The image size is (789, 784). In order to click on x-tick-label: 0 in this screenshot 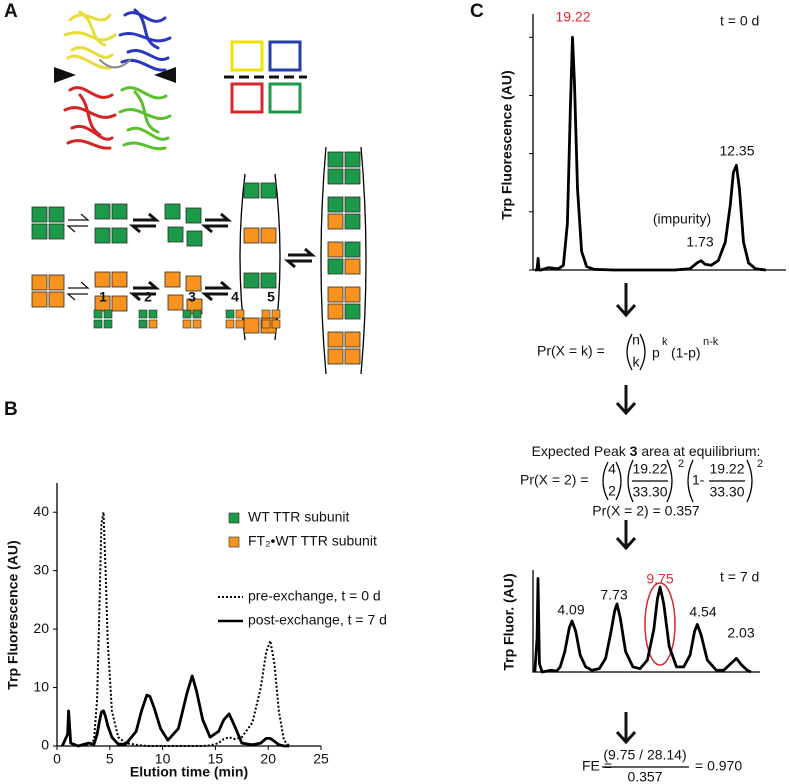, I will do `click(57, 759)`.